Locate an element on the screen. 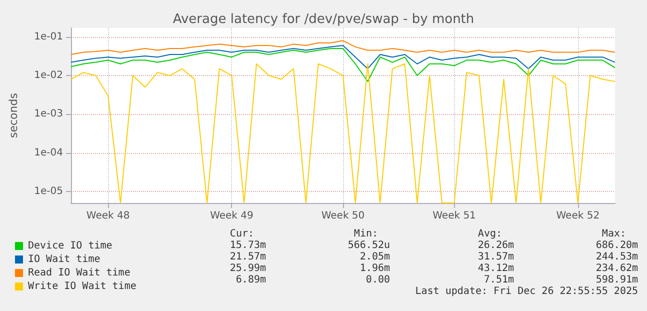  text: 598.91m is located at coordinates (617, 280).